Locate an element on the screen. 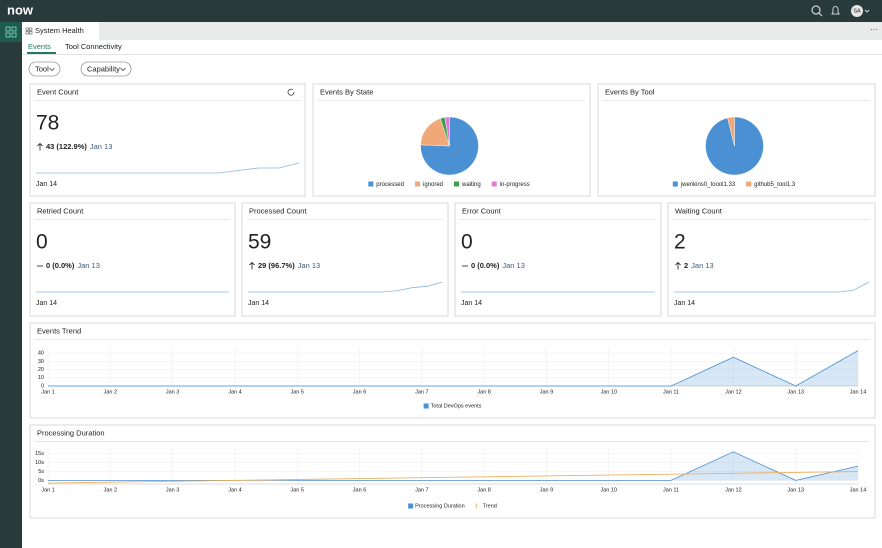  y-tick-label: 20 is located at coordinates (41, 370).